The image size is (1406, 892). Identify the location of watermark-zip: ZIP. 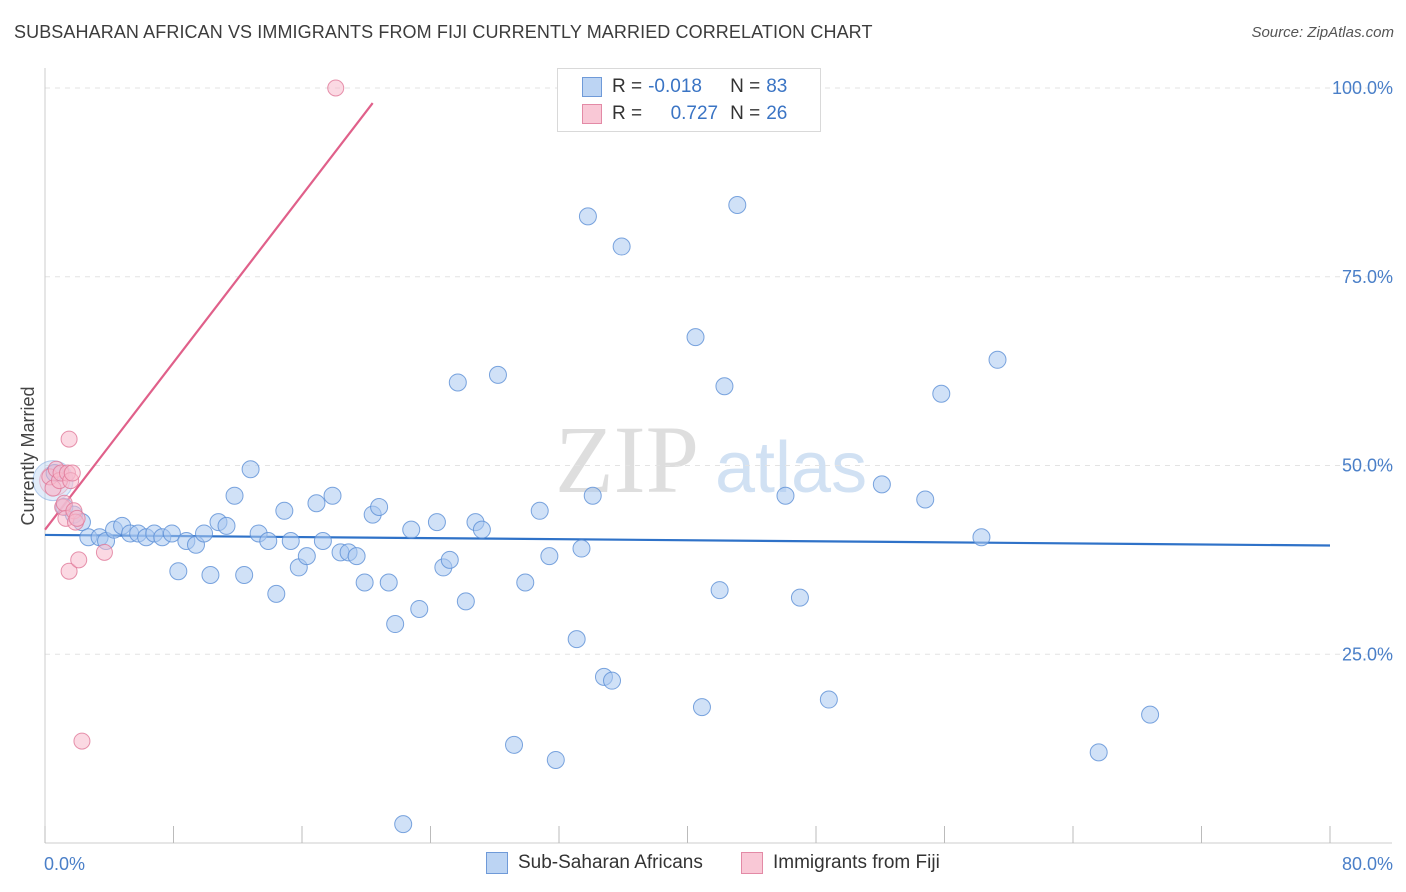
(627, 459).